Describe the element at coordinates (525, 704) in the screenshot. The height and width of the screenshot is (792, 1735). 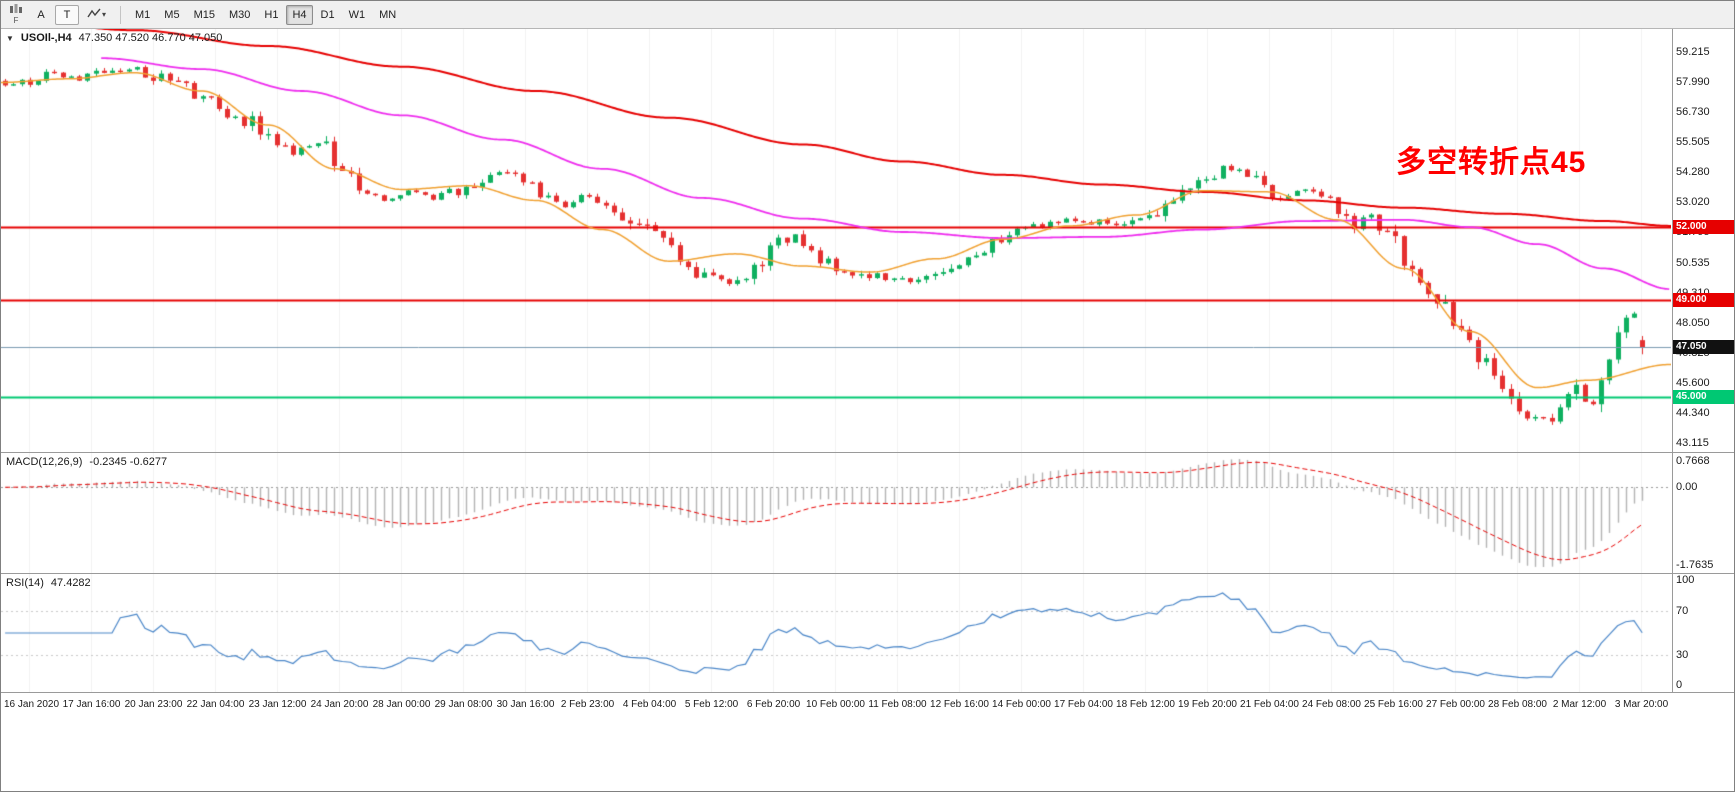
I see `time-label: 30 Jan 16:00` at that location.